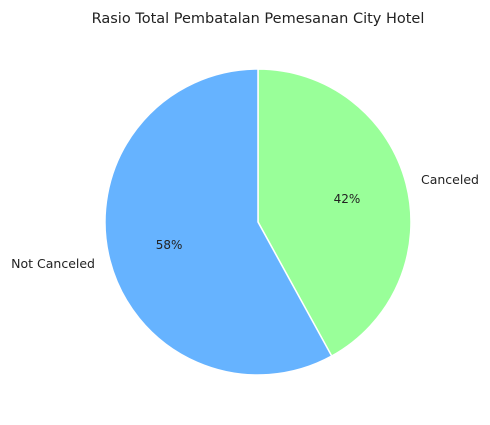 Image resolution: width=490 pixels, height=425 pixels. Describe the element at coordinates (450, 179) in the screenshot. I see `pie-category-label: Canceled` at that location.